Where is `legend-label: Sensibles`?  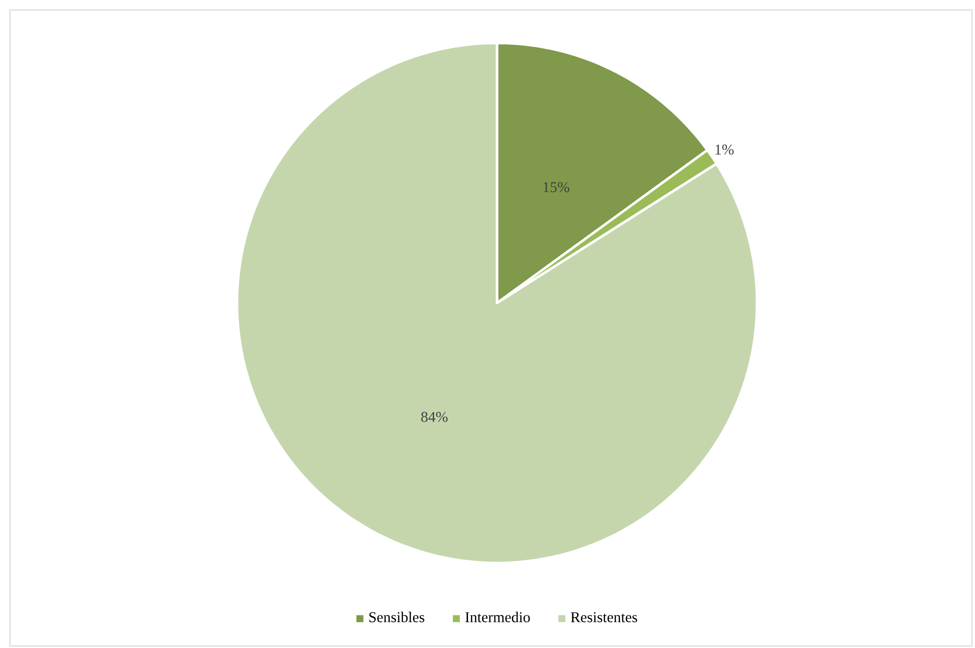
legend-label: Sensibles is located at coordinates (396, 617).